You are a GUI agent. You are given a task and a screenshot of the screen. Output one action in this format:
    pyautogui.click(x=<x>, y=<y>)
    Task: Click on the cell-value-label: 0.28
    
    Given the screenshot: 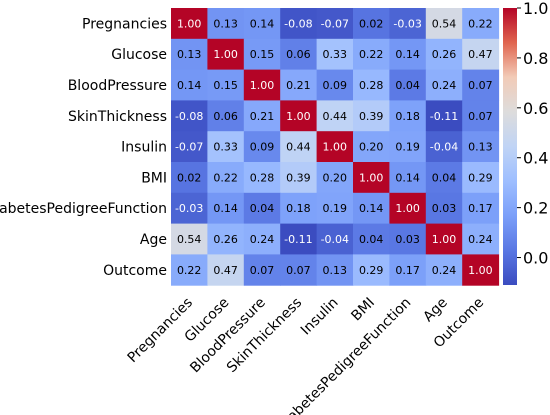 What is the action you would take?
    pyautogui.click(x=262, y=177)
    